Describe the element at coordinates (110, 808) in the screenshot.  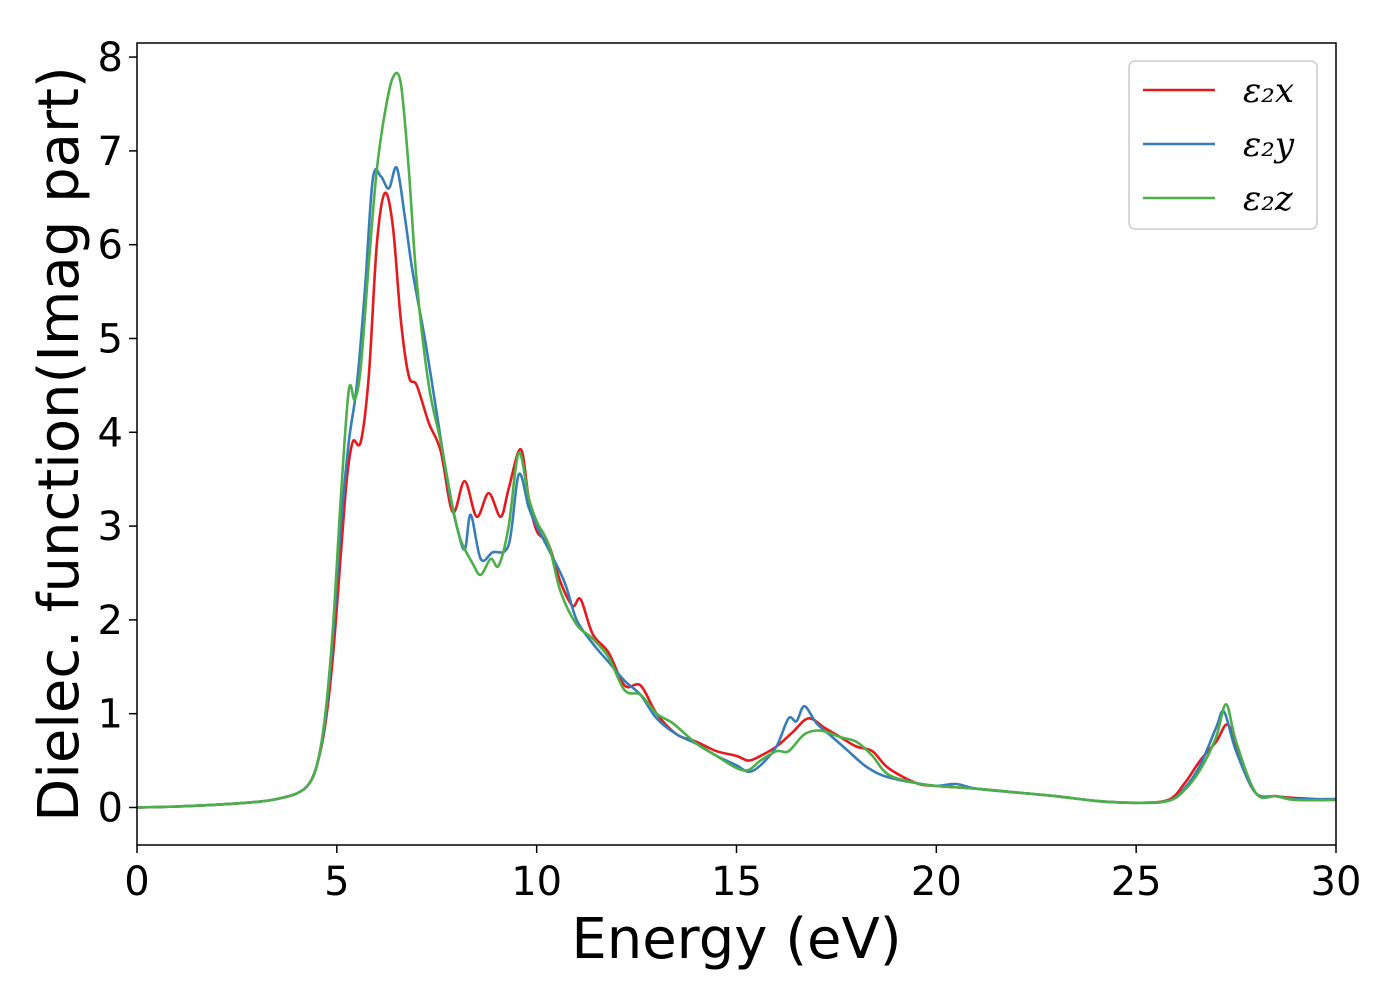
I see `y-tick-label: 0` at that location.